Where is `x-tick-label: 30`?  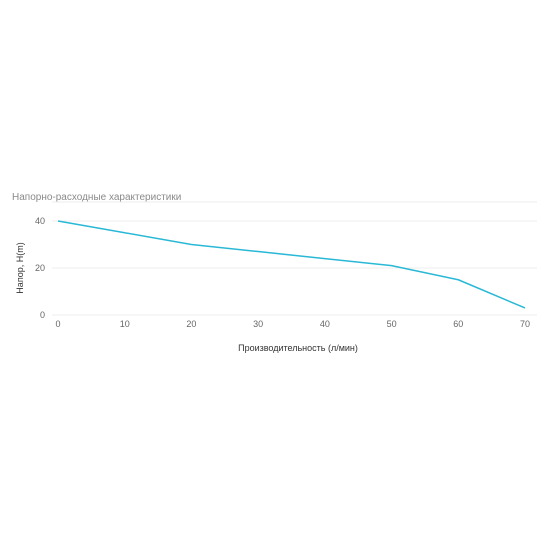 x-tick-label: 30 is located at coordinates (258, 324).